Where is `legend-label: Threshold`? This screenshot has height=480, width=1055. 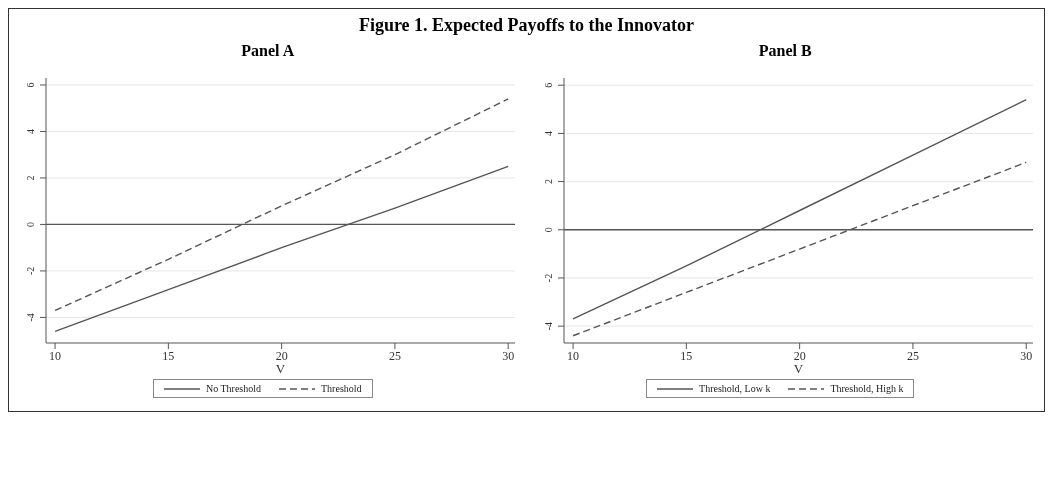
legend-label: Threshold is located at coordinates (341, 388).